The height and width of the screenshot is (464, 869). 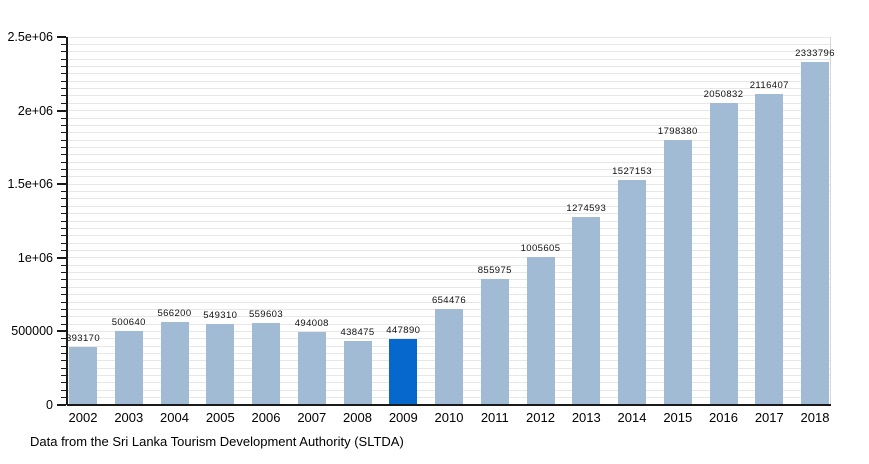 What do you see at coordinates (494, 270) in the screenshot?
I see `bar-value-label-2011: 855975` at bounding box center [494, 270].